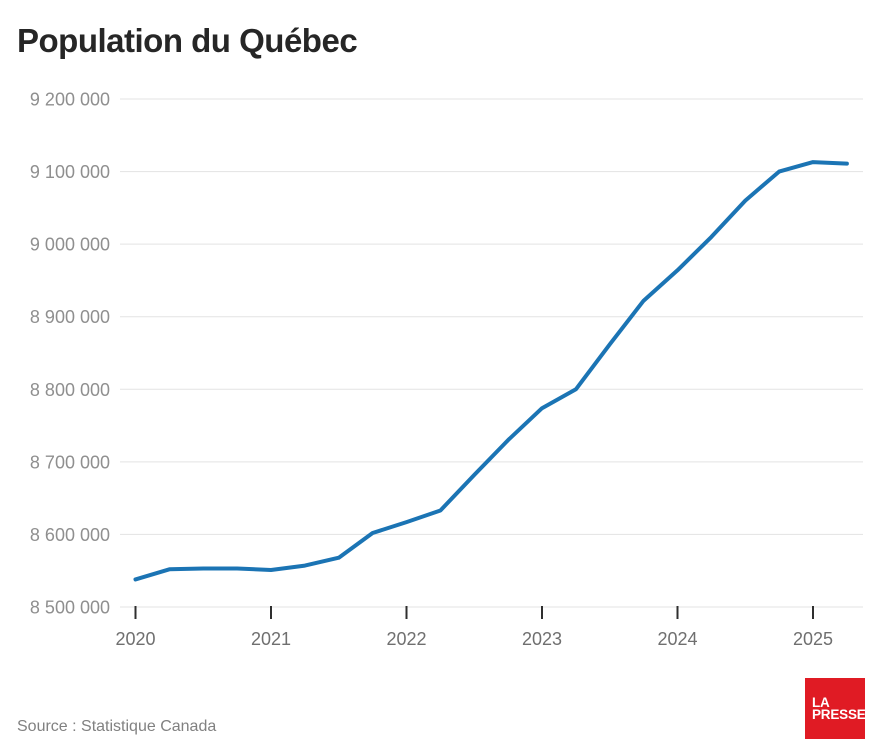 This screenshot has width=880, height=756. I want to click on logo-line2: PRESSE, so click(839, 714).